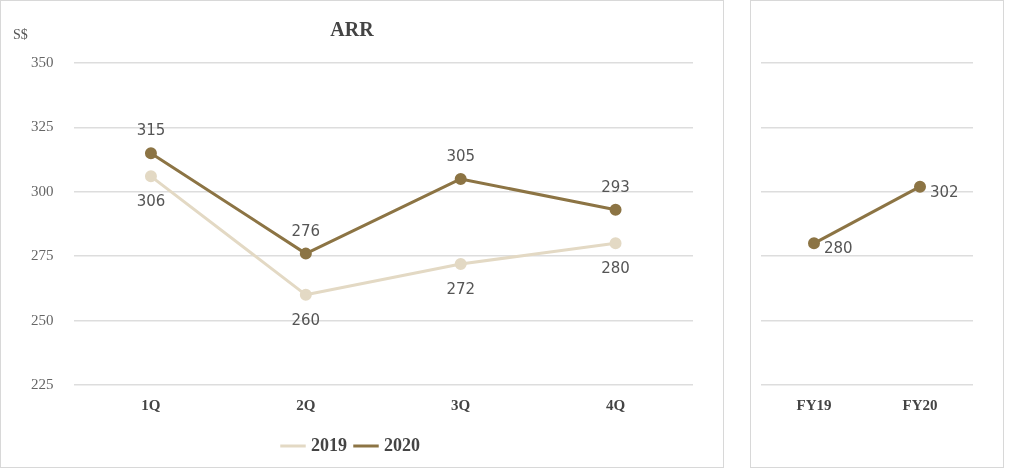  Describe the element at coordinates (151, 404) in the screenshot. I see `x-tick-label: 1Q` at that location.